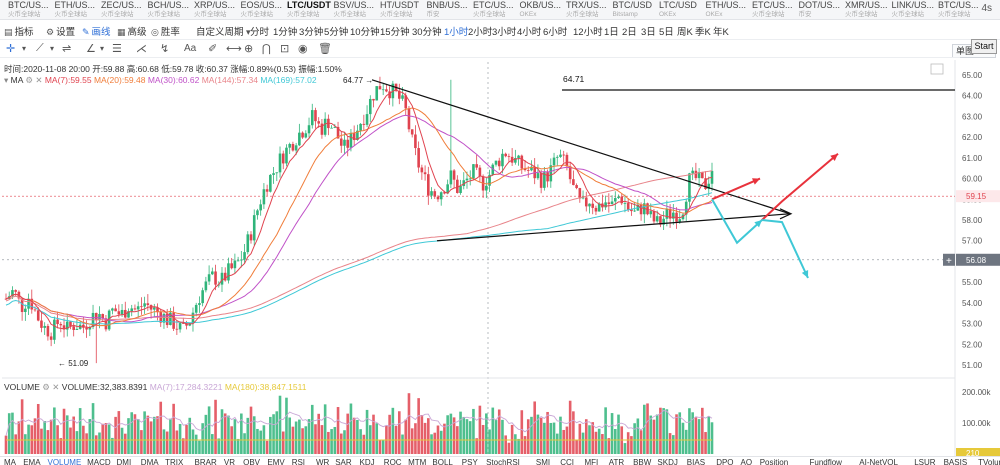 This screenshot has width=1000, height=465. I want to click on interval-option: 15分钟, so click(395, 32).